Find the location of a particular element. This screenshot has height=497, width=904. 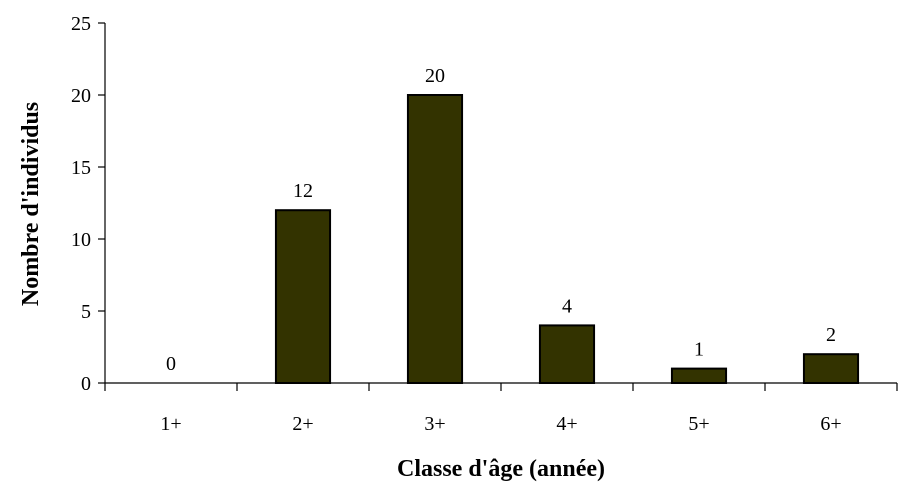

x-tick-label-2+: 2+ is located at coordinates (302, 424).